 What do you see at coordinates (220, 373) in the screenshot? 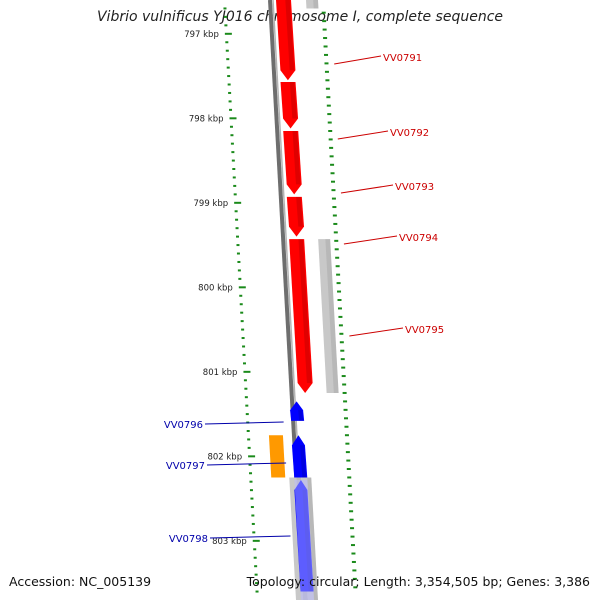
I see `scale-label: 801 kbp` at bounding box center [220, 373].